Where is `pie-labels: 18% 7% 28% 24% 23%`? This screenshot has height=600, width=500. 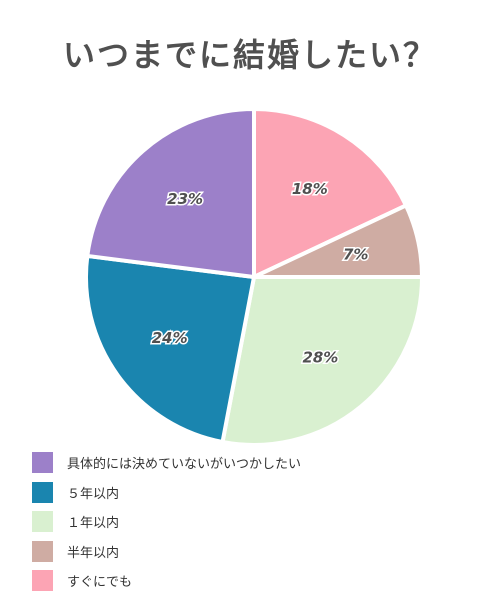
pie-labels: 18% 7% 28% 24% 23% is located at coordinates (260, 273).